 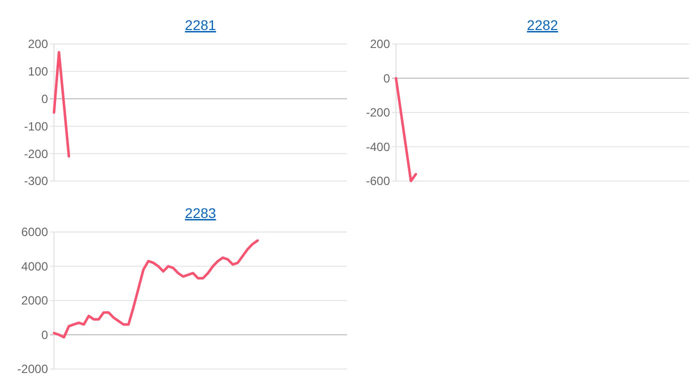 What do you see at coordinates (34, 266) in the screenshot?
I see `y-tick-label: 4000` at bounding box center [34, 266].